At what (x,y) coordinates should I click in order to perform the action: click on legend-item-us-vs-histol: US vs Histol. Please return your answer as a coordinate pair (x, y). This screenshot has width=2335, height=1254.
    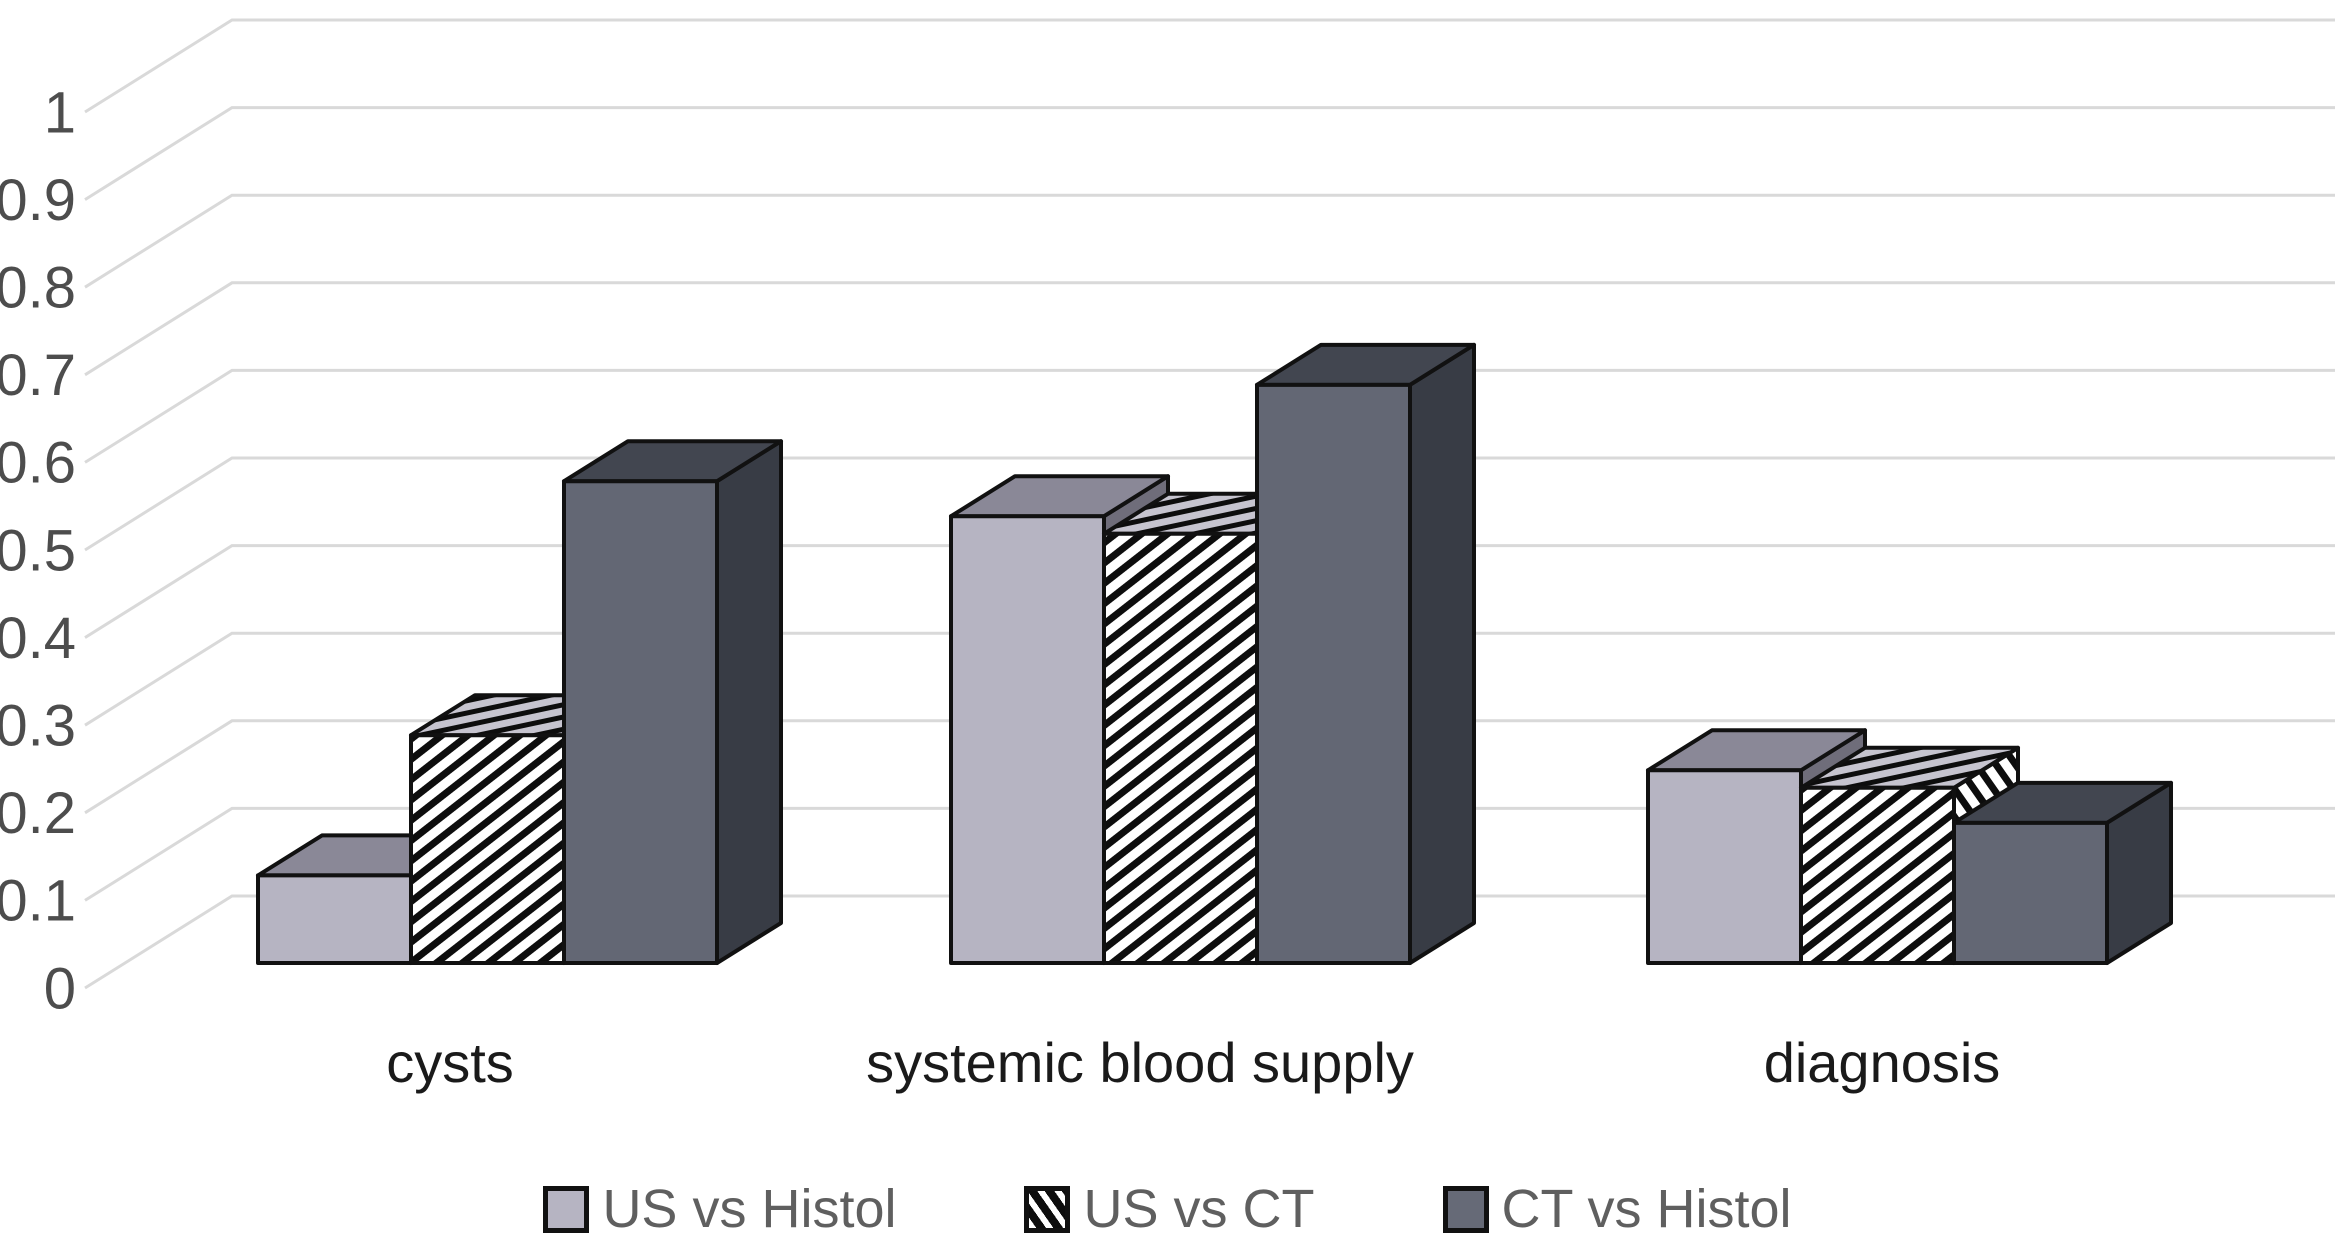
    Looking at the image, I should click on (719, 1209).